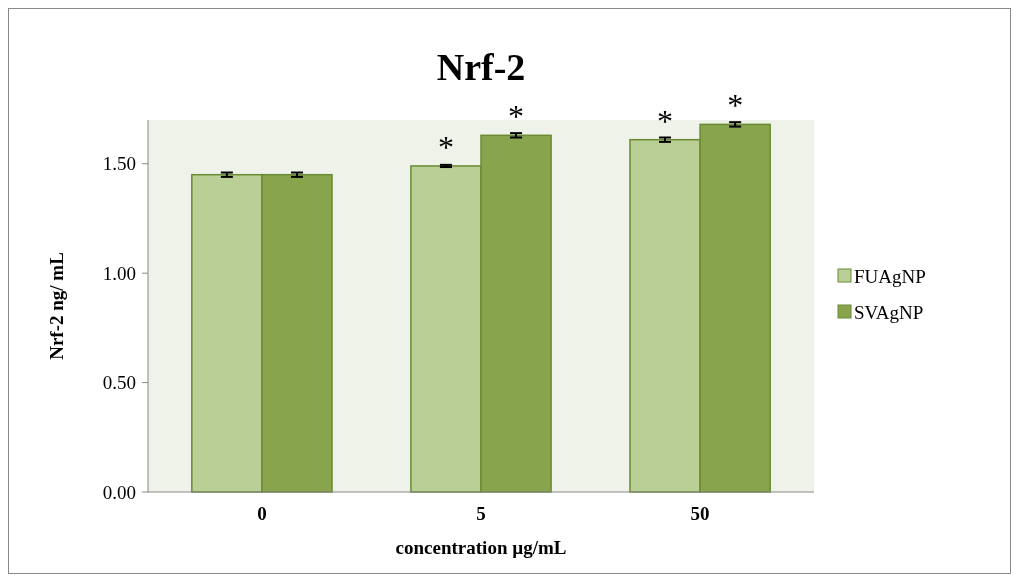 This screenshot has height=582, width=1019. What do you see at coordinates (889, 312) in the screenshot?
I see `legend-label: SVAgNP` at bounding box center [889, 312].